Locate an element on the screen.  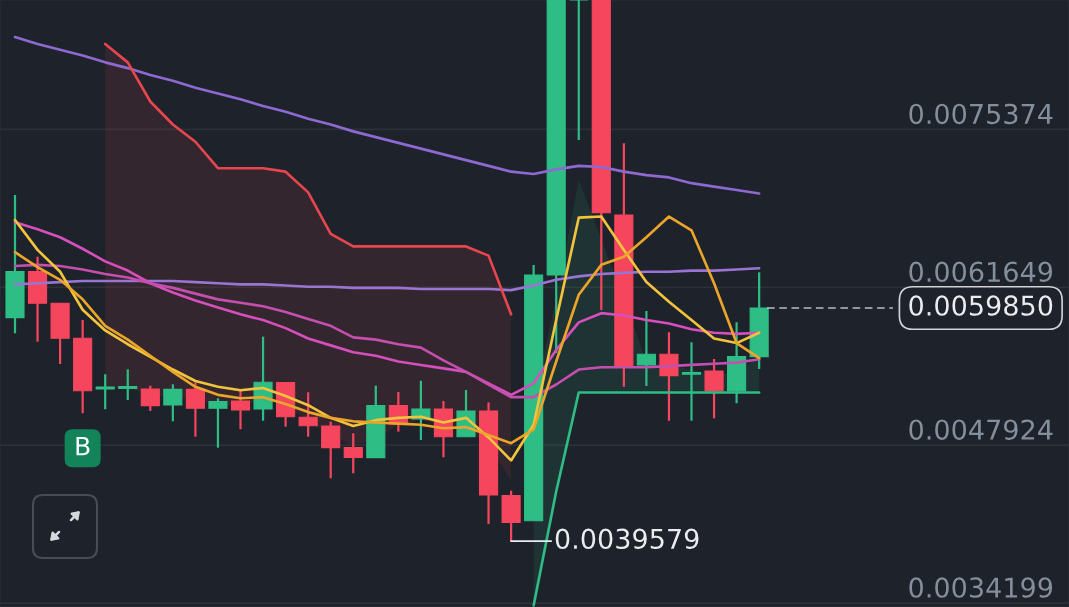
y-tick-label: 0.0034199 is located at coordinates (981, 587).